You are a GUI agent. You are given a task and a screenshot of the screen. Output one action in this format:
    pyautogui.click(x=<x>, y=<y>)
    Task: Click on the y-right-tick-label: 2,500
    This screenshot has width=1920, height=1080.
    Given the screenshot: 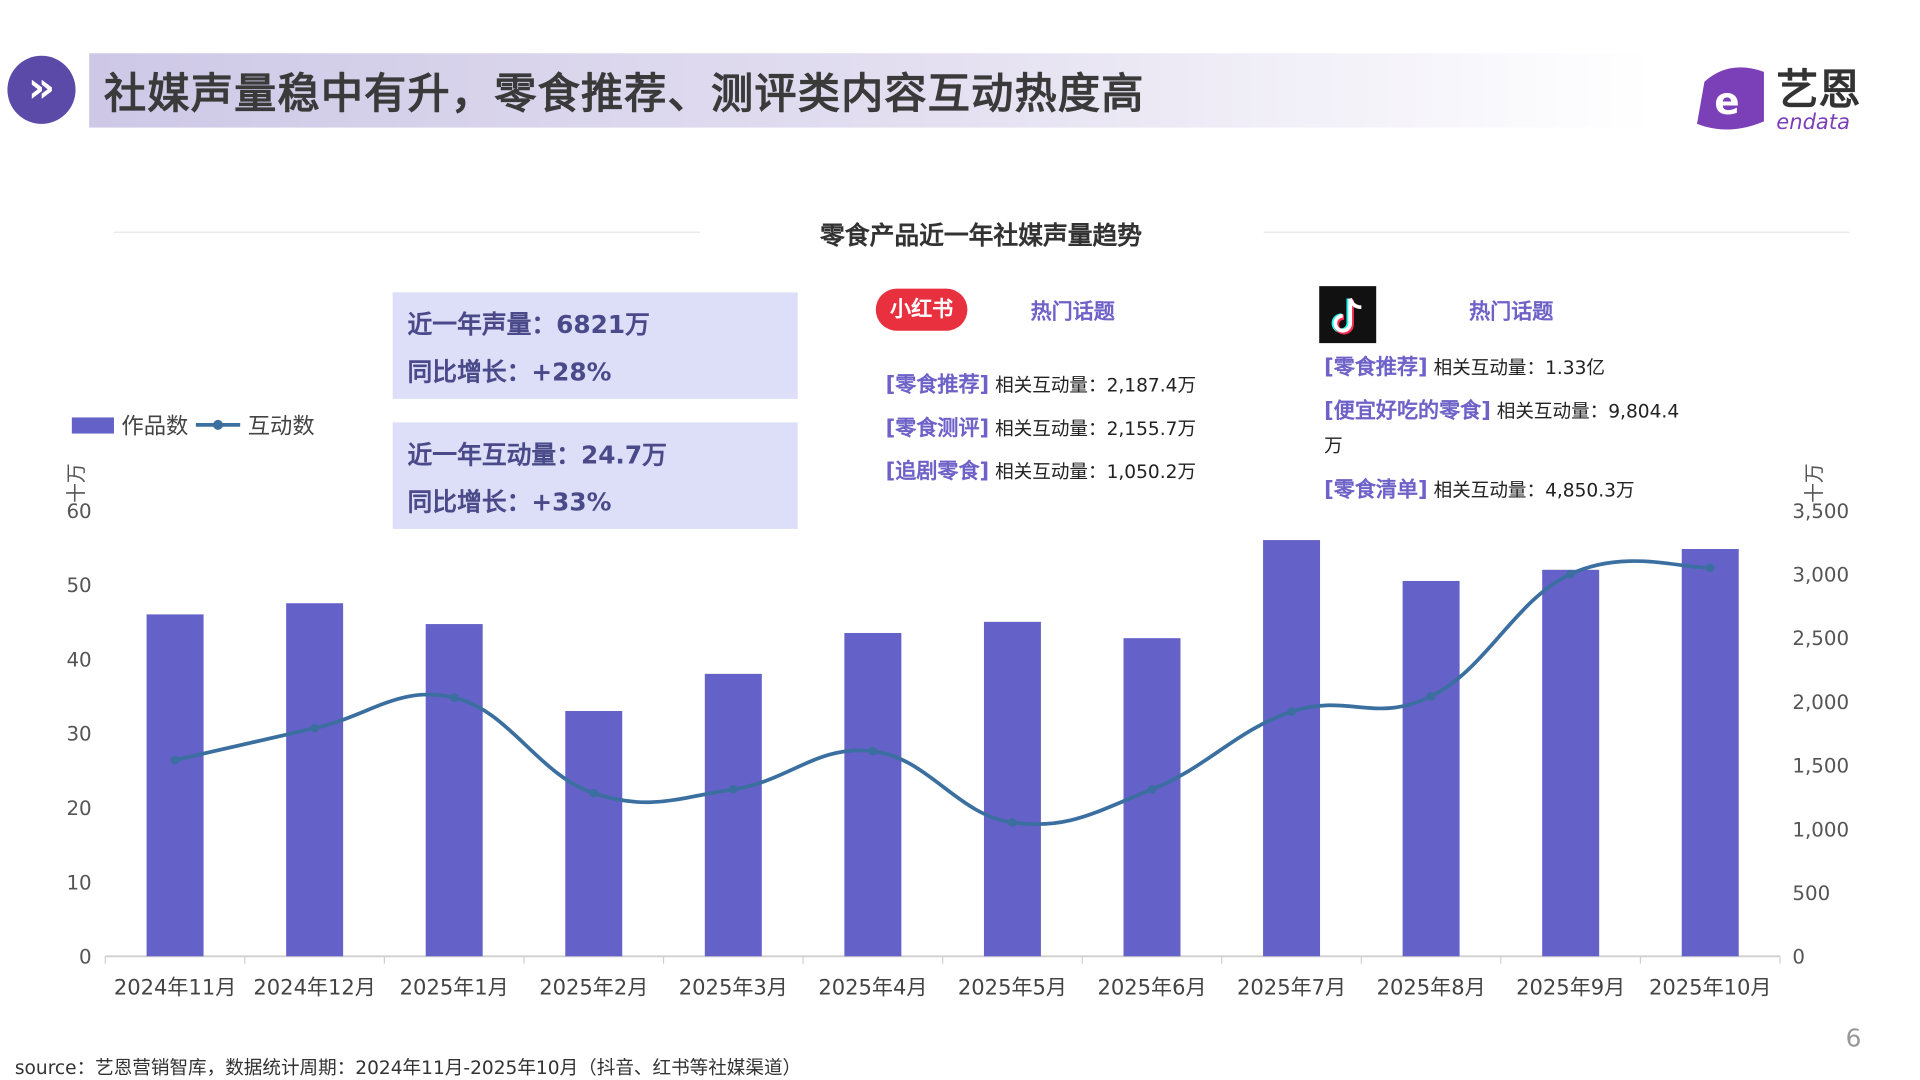 What is the action you would take?
    pyautogui.click(x=1820, y=638)
    